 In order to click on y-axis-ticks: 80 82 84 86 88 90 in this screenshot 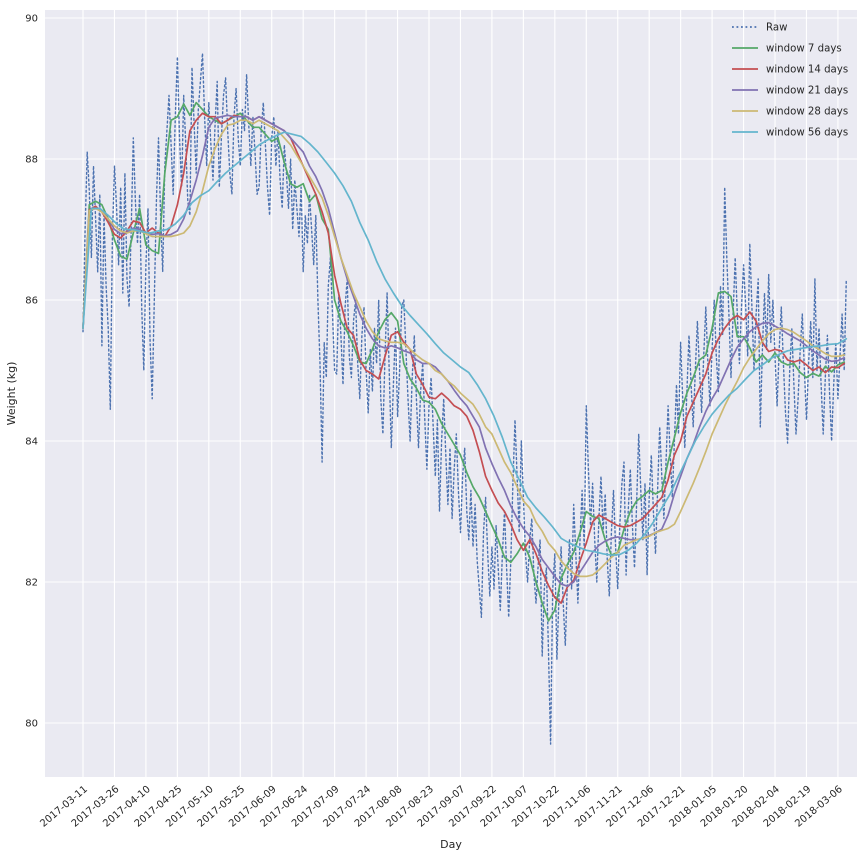, I will do `click(31, 372)`.